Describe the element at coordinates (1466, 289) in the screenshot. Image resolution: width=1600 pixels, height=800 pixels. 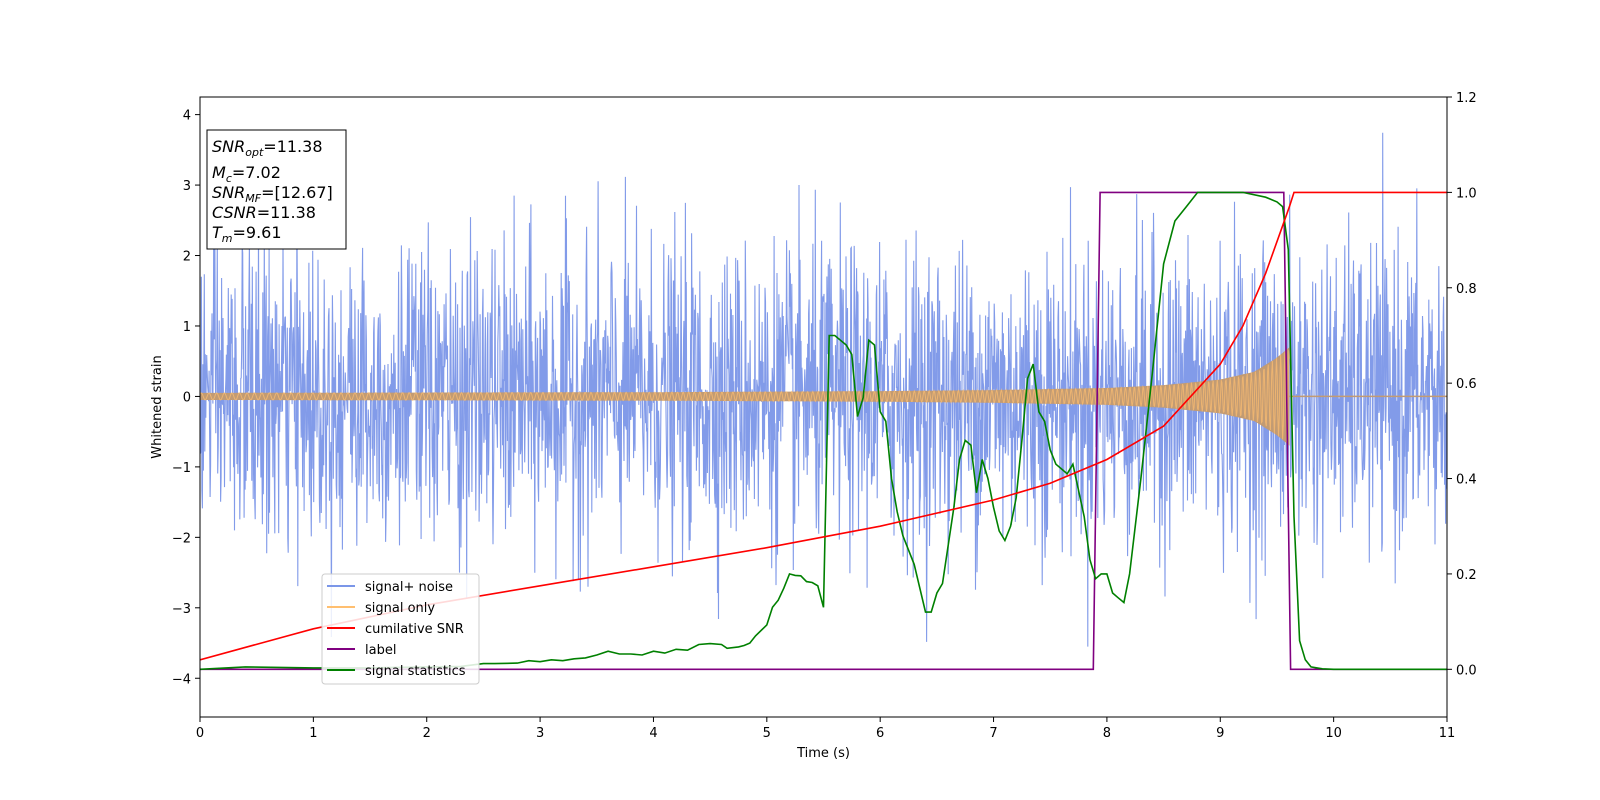
I see `y-right-tick-label: 0.8` at that location.